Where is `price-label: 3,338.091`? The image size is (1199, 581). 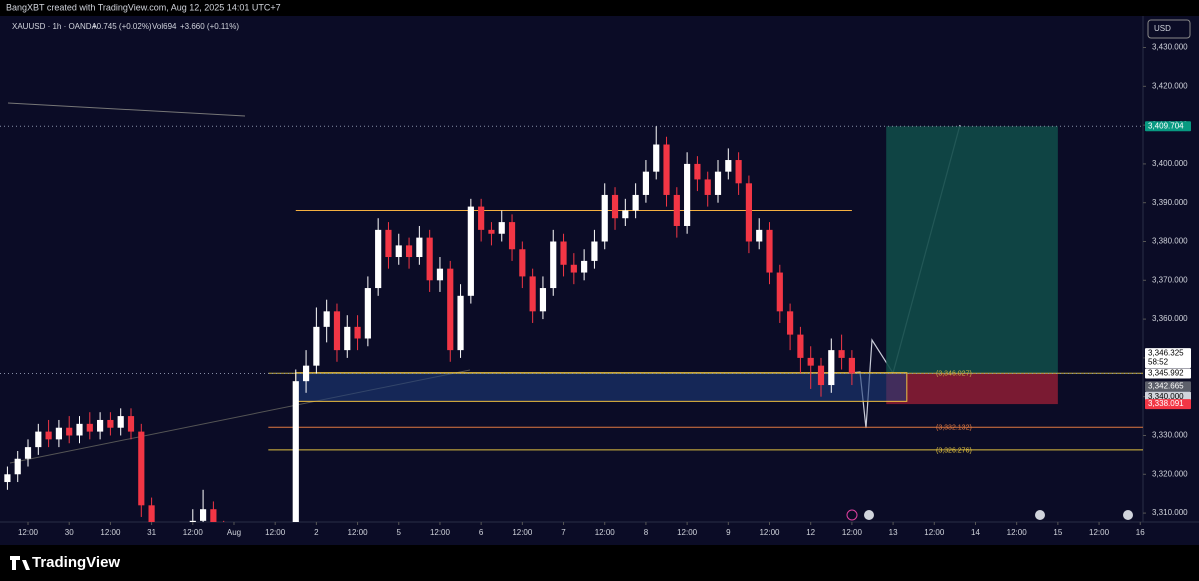 price-label: 3,338.091 is located at coordinates (1166, 403).